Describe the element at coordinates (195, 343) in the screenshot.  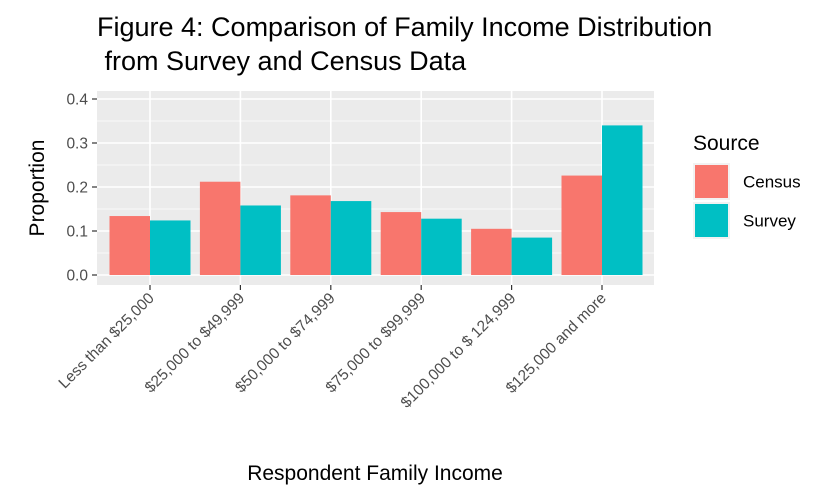
I see `x-tick-label: $25,000 to $49,999` at that location.